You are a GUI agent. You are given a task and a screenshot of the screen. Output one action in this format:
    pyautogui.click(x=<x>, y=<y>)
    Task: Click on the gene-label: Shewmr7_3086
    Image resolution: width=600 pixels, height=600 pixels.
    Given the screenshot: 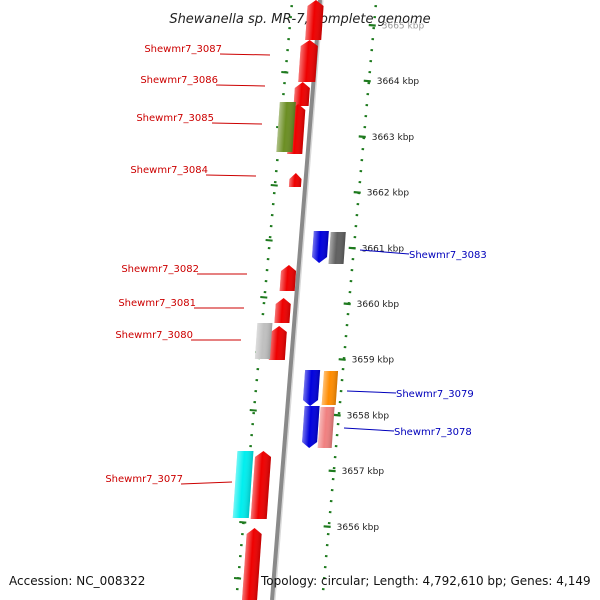 What is the action you would take?
    pyautogui.click(x=179, y=80)
    